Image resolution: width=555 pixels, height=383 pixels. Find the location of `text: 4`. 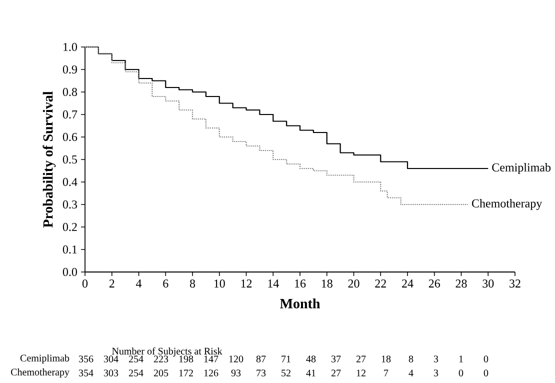

text: 4 is located at coordinates (411, 373).